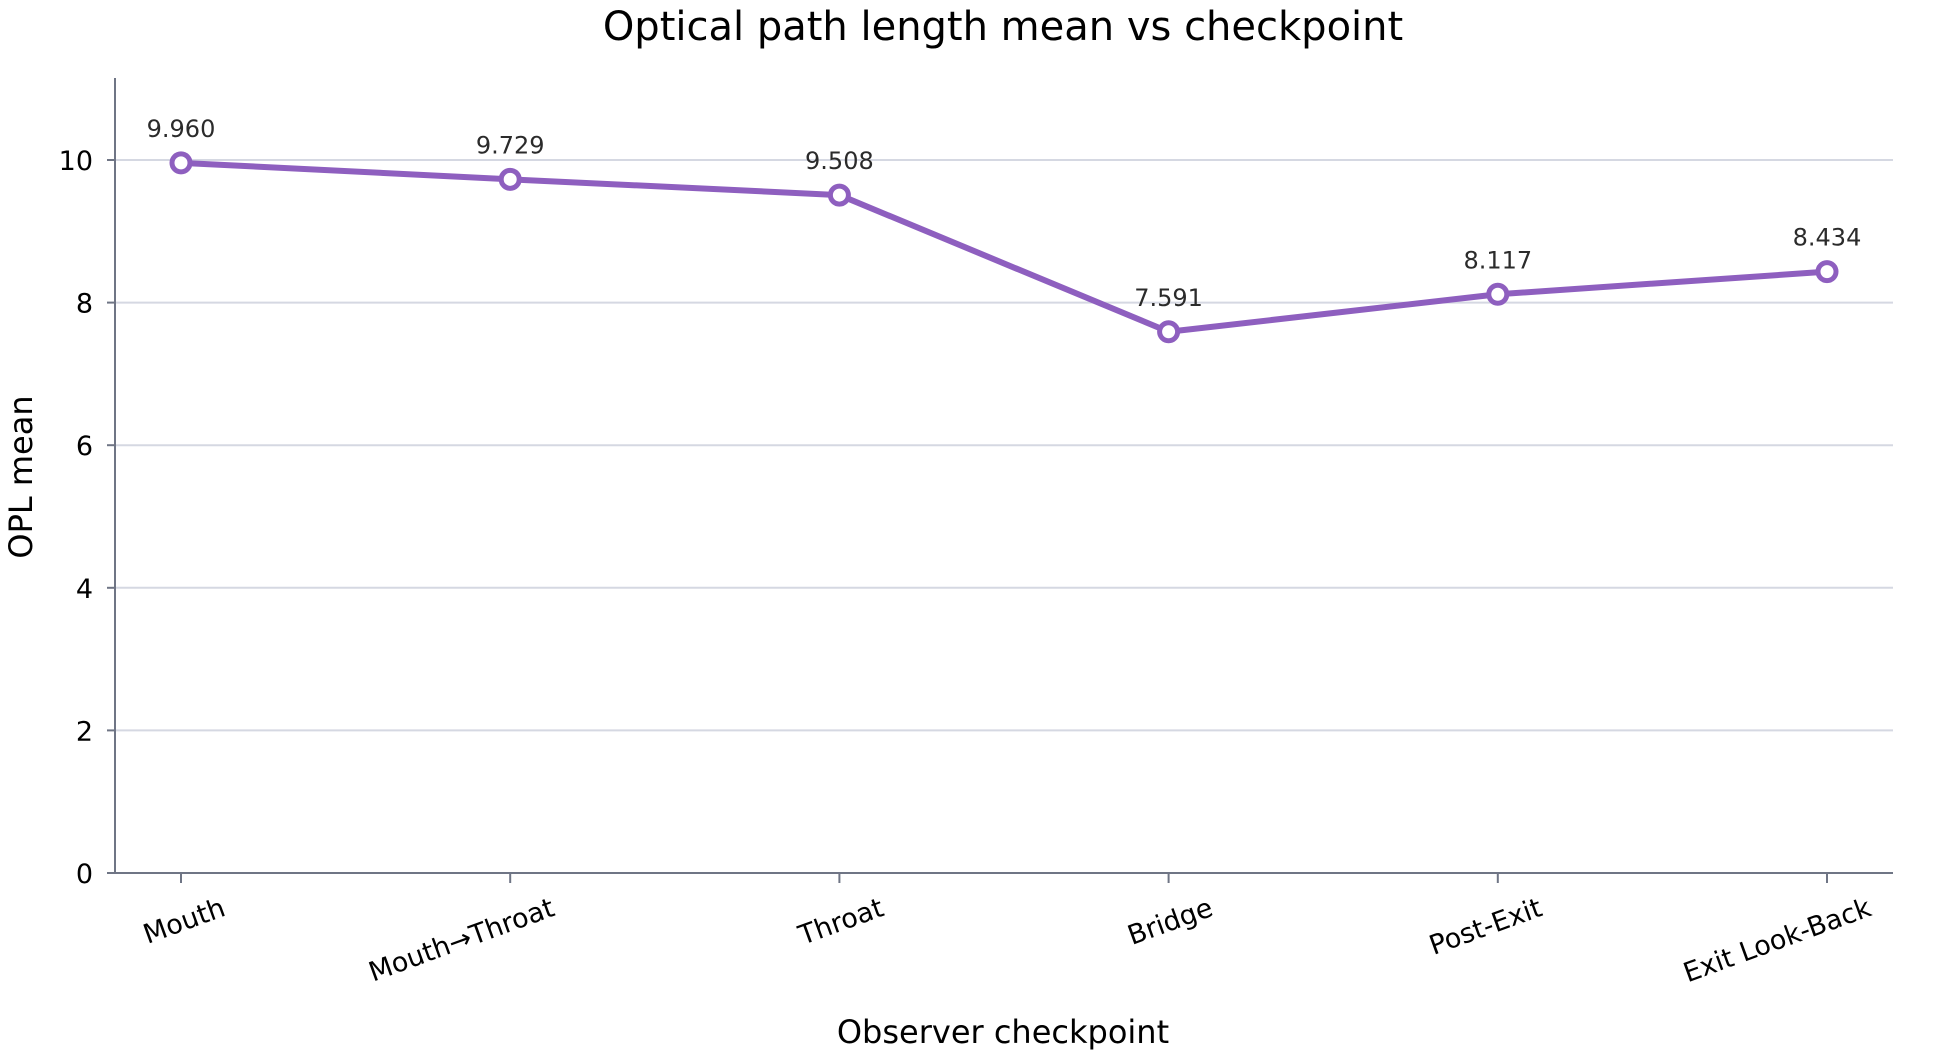 This screenshot has width=1936, height=1056. What do you see at coordinates (1170, 921) in the screenshot?
I see `x-tick-label: Bridge` at bounding box center [1170, 921].